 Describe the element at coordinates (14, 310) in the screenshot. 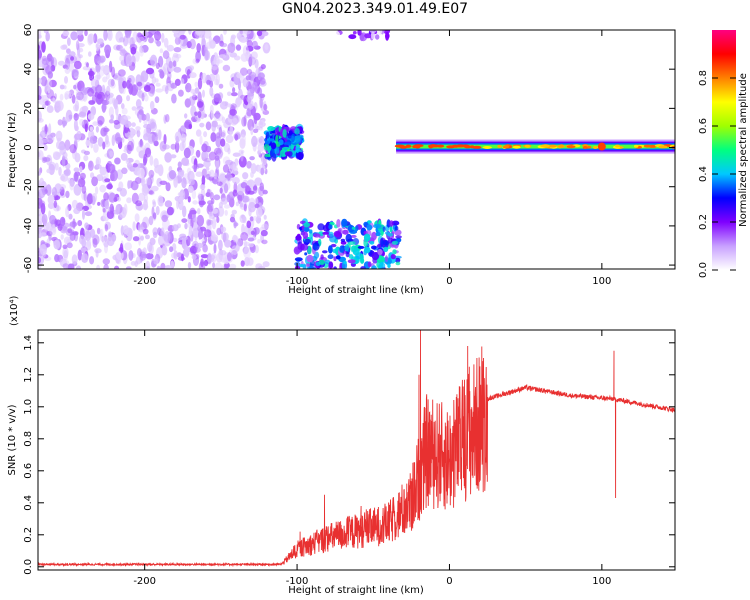

I see `snr-multiplier: (x10⁴)` at that location.